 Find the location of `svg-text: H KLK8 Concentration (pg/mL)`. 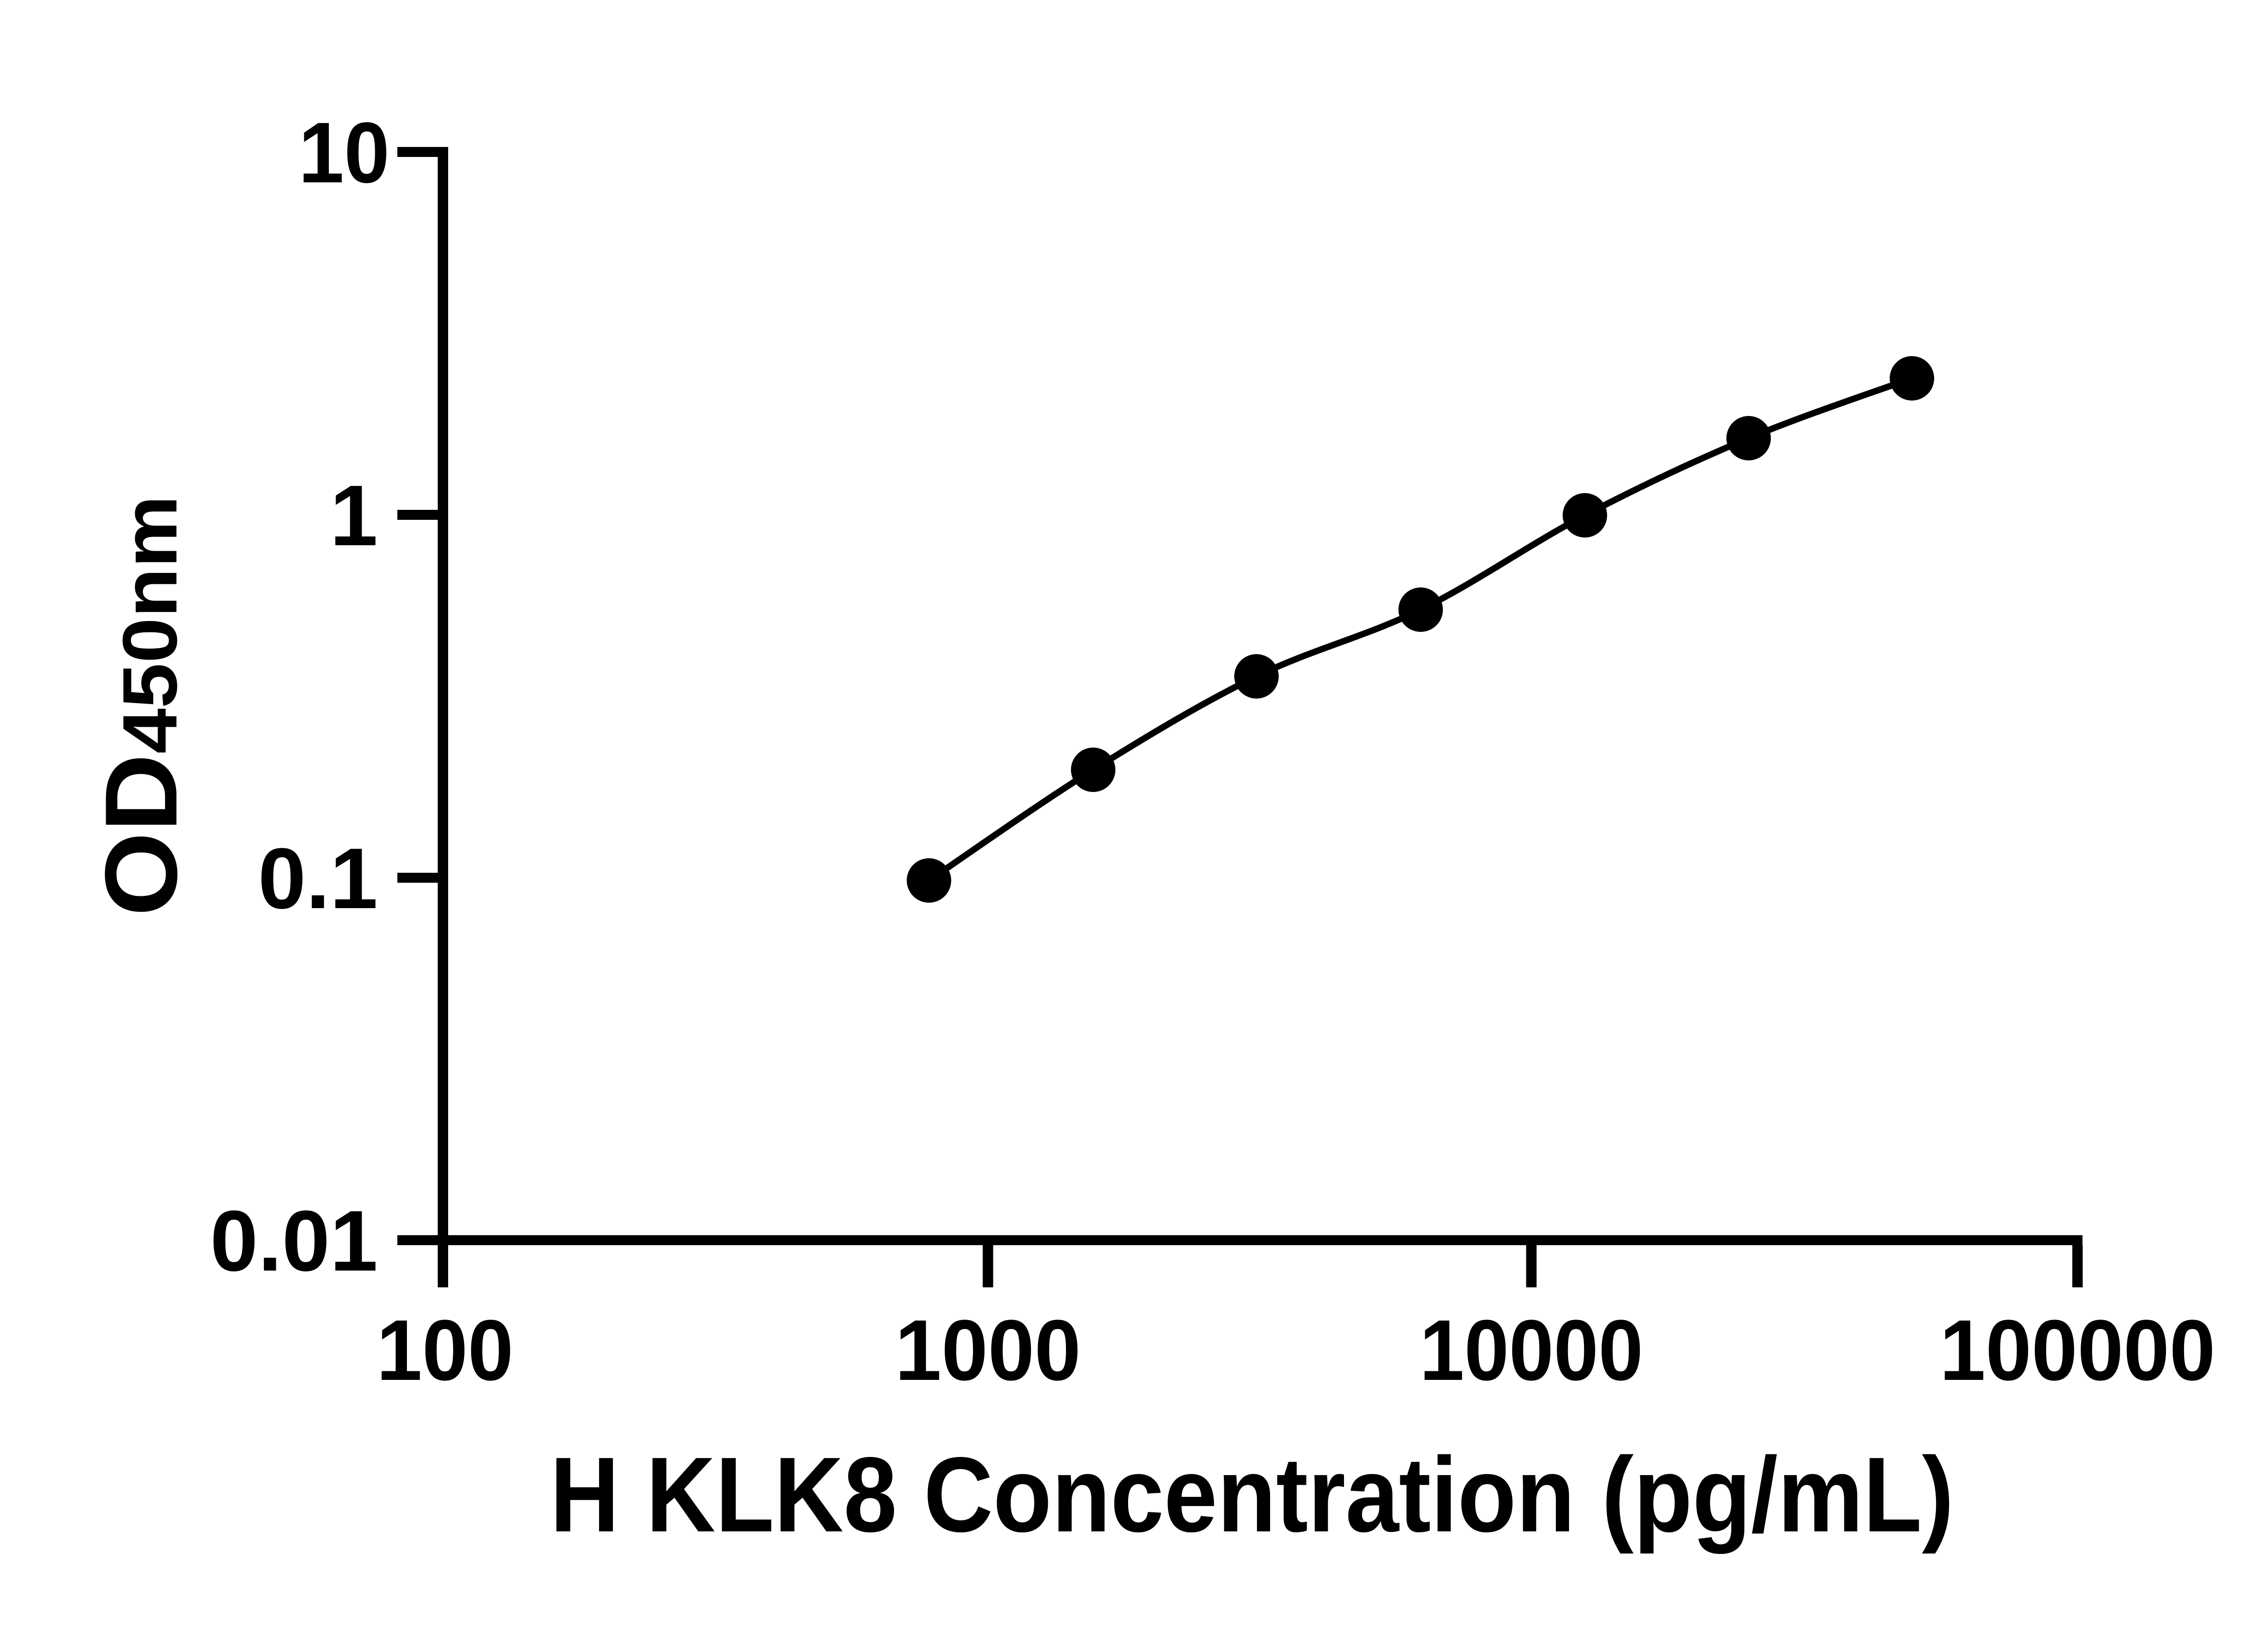

svg-text: H KLK8 Concentration (pg/mL) is located at coordinates (1252, 1494).